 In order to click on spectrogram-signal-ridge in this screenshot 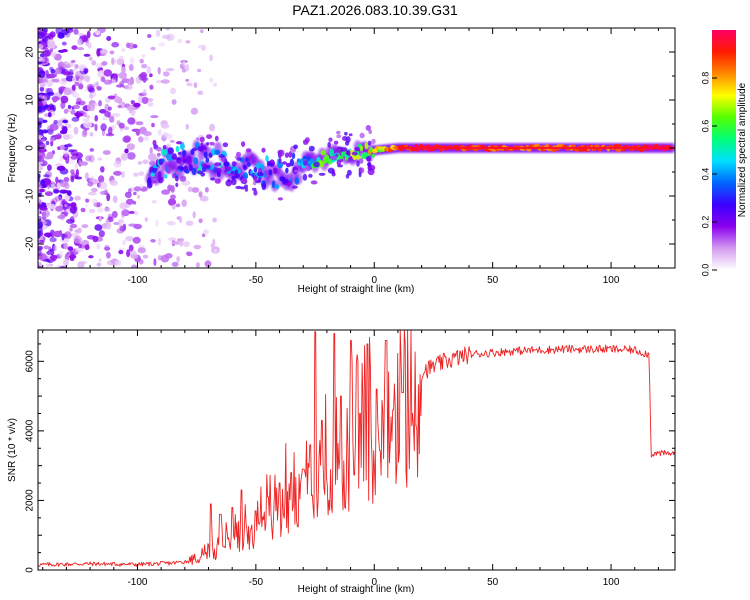, I will do `click(410, 163)`.